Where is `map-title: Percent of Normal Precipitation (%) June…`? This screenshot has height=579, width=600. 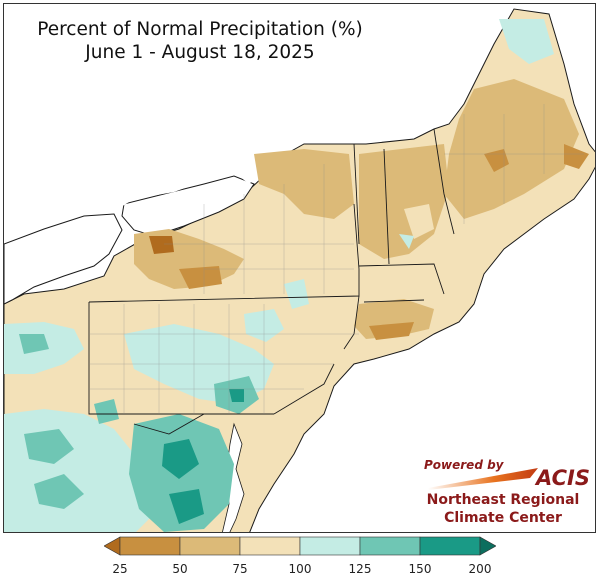 map-title: Percent of Normal Precipitation (%) June… is located at coordinates (200, 41).